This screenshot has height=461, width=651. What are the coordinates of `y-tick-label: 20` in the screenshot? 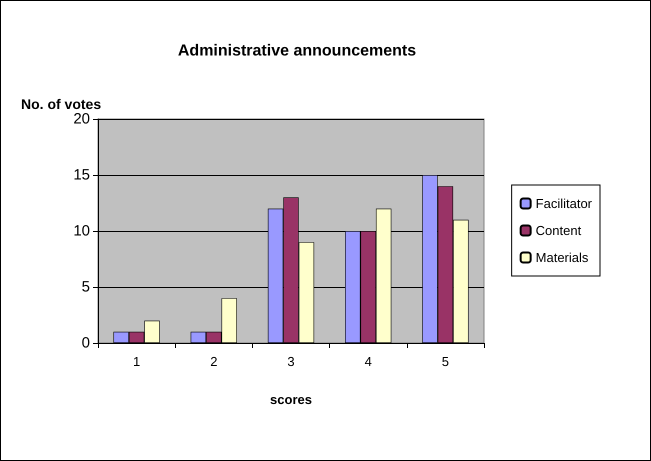 It's located at (81, 119).